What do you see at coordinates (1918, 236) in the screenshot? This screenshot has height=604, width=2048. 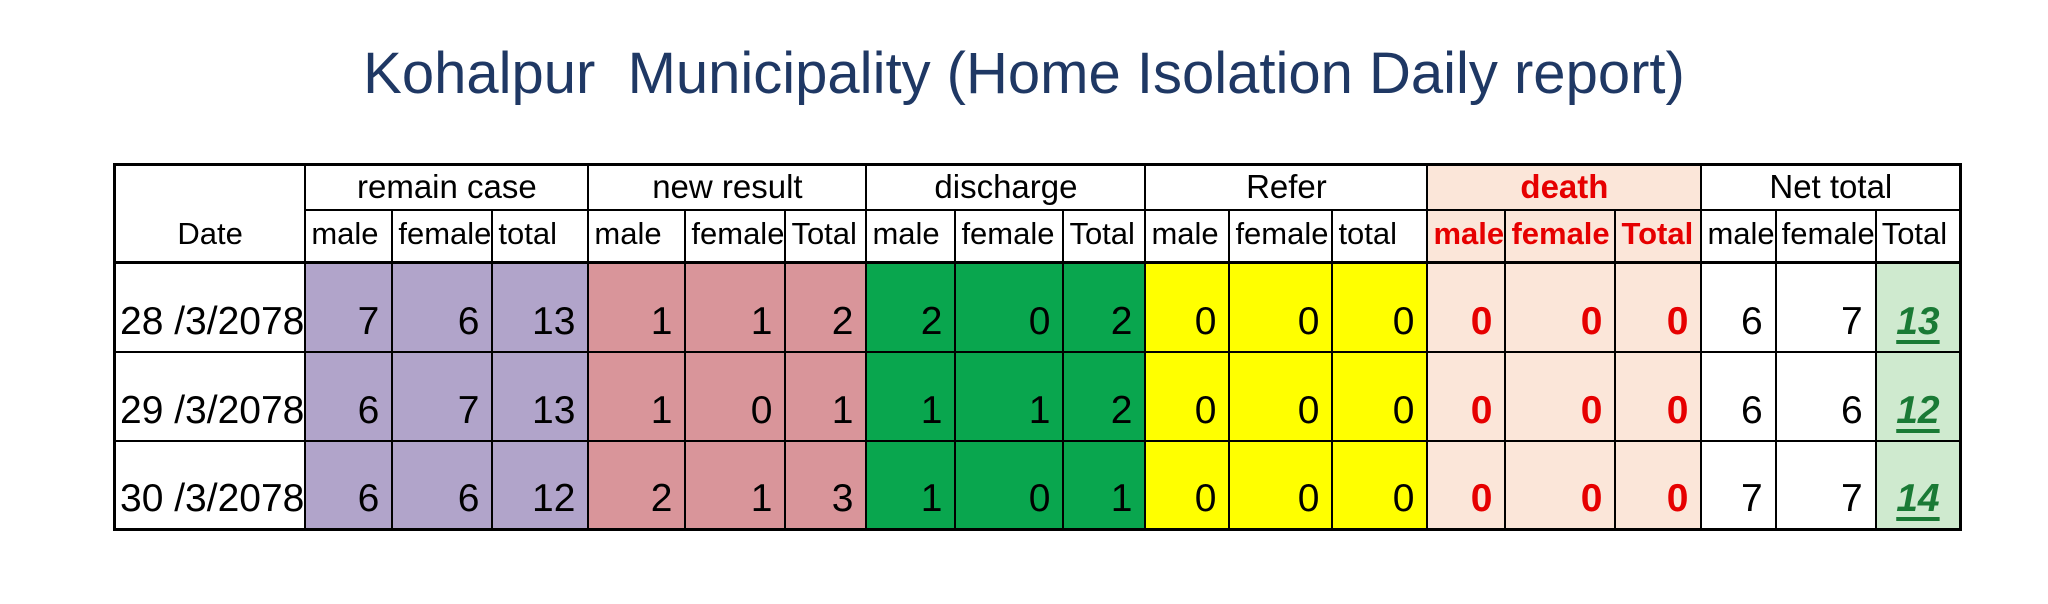 I see `subheader-net-total-total: Total` at bounding box center [1918, 236].